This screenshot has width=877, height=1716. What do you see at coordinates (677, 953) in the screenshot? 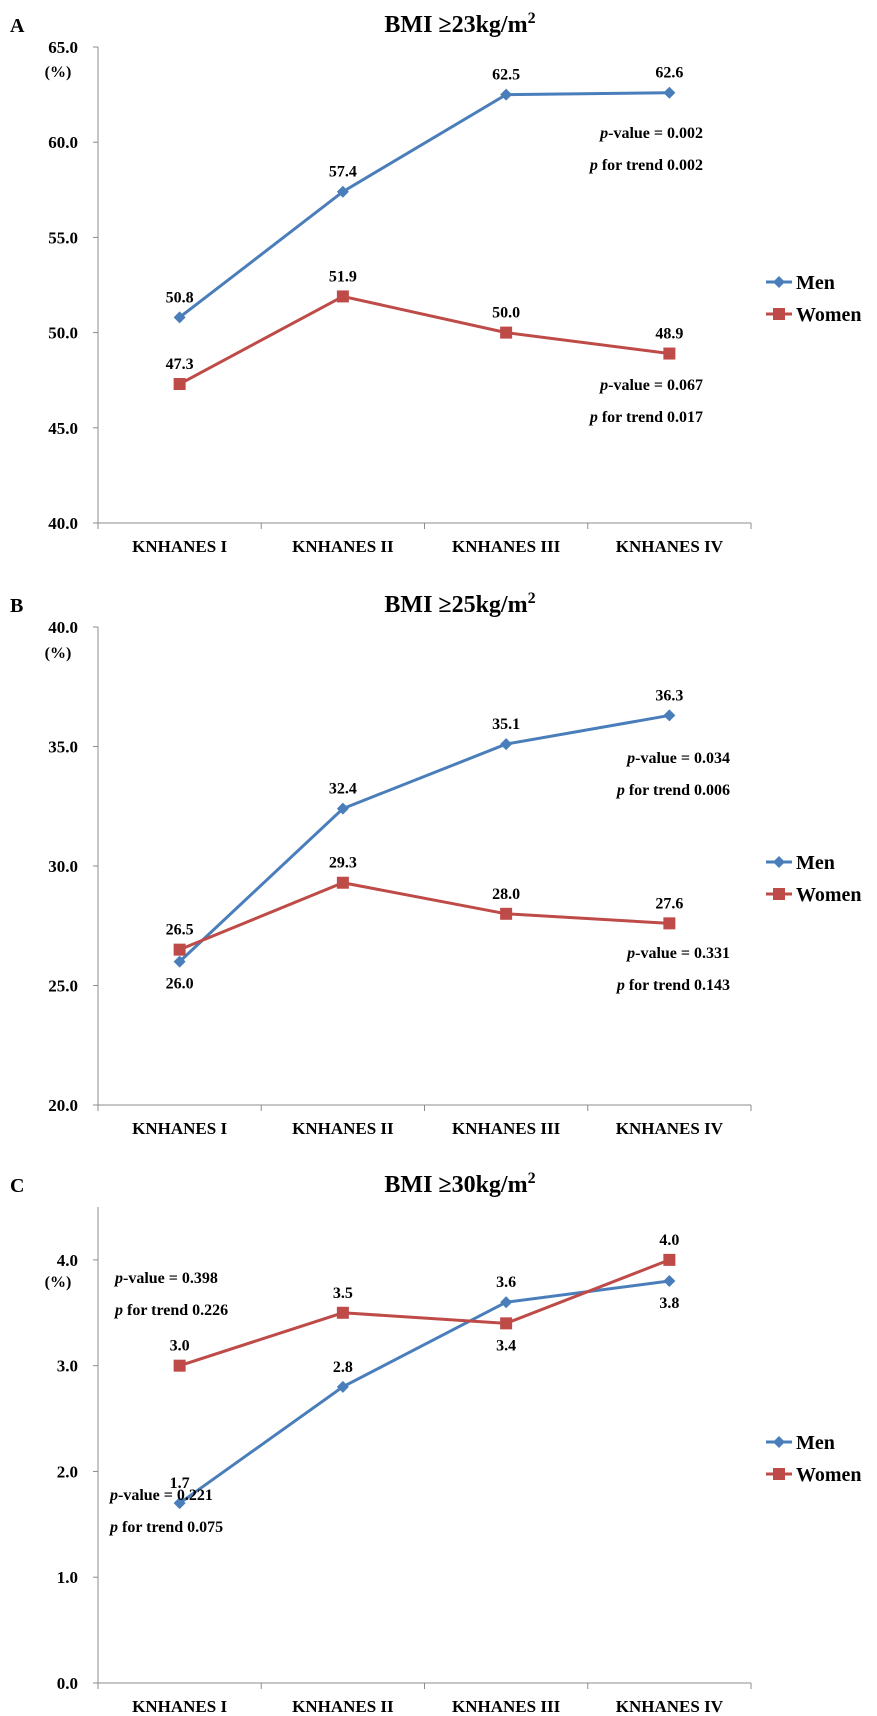
I see `p-value-annotation: p-value = 0.331` at bounding box center [677, 953].